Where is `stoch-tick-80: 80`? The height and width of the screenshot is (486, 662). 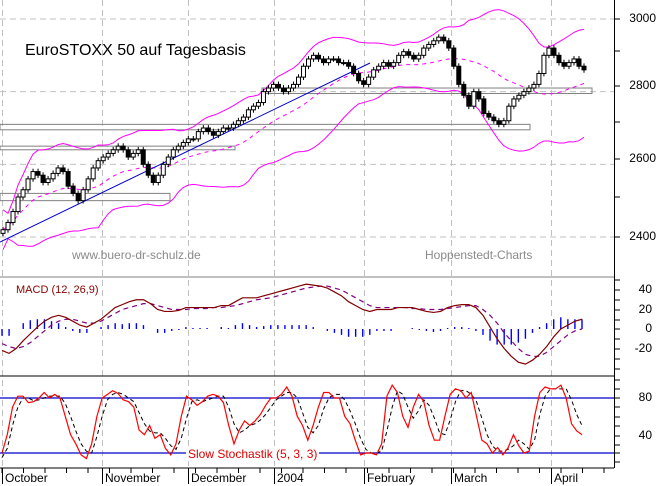
stoch-tick-80: 80 is located at coordinates (645, 397).